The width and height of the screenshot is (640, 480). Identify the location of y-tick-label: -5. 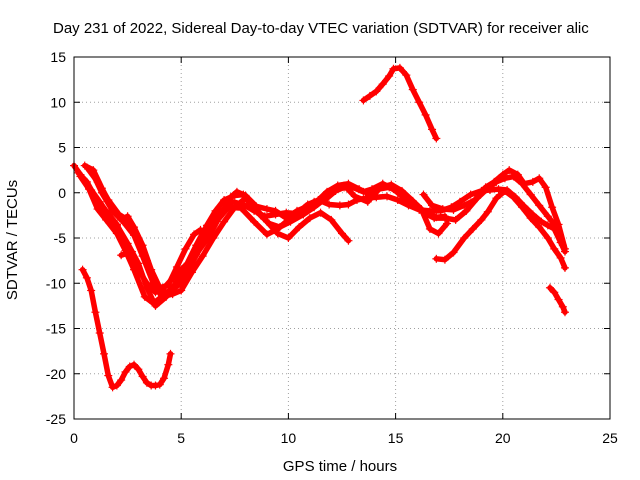
(60, 238).